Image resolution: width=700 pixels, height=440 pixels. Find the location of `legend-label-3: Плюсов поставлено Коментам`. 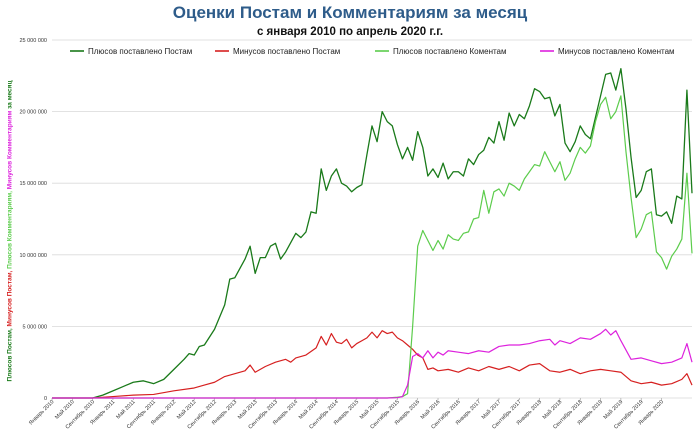

legend-label-3: Плюсов поставлено Коментам is located at coordinates (450, 51).